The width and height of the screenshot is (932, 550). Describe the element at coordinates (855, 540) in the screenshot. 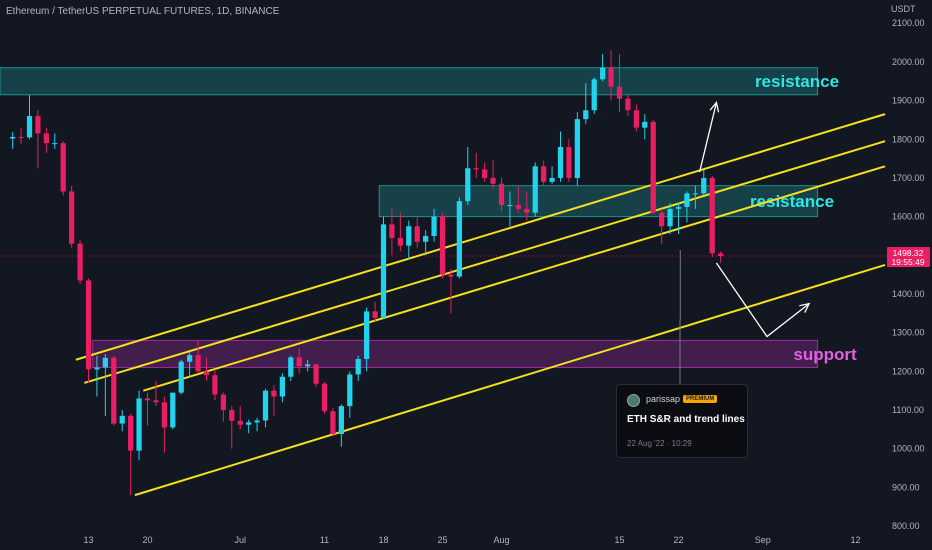

I see `x-tick-label: 12` at that location.